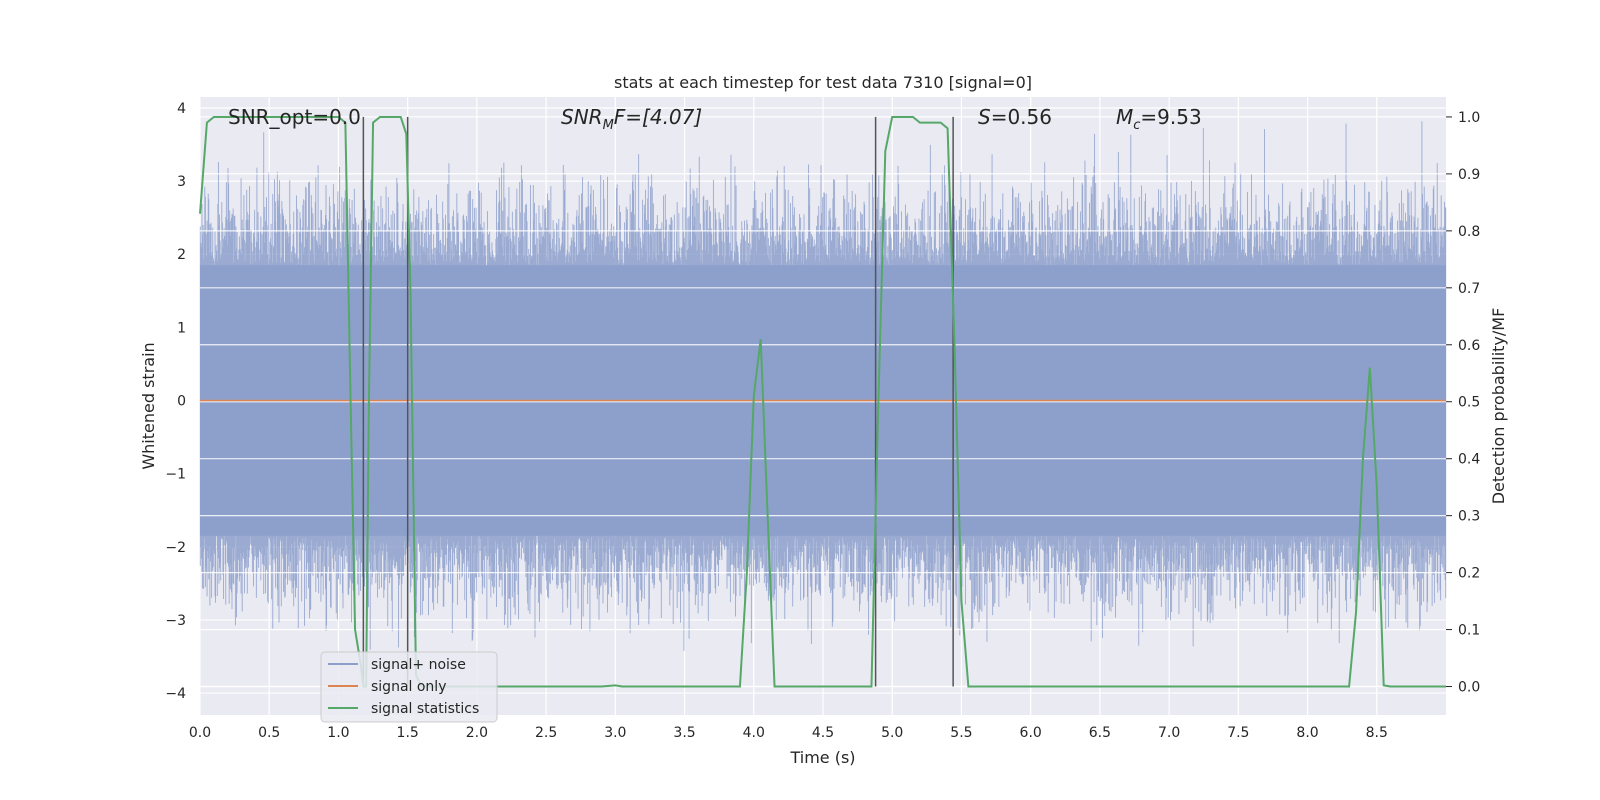  What do you see at coordinates (615, 733) in the screenshot?
I see `x-tick-label: 3.0` at bounding box center [615, 733].